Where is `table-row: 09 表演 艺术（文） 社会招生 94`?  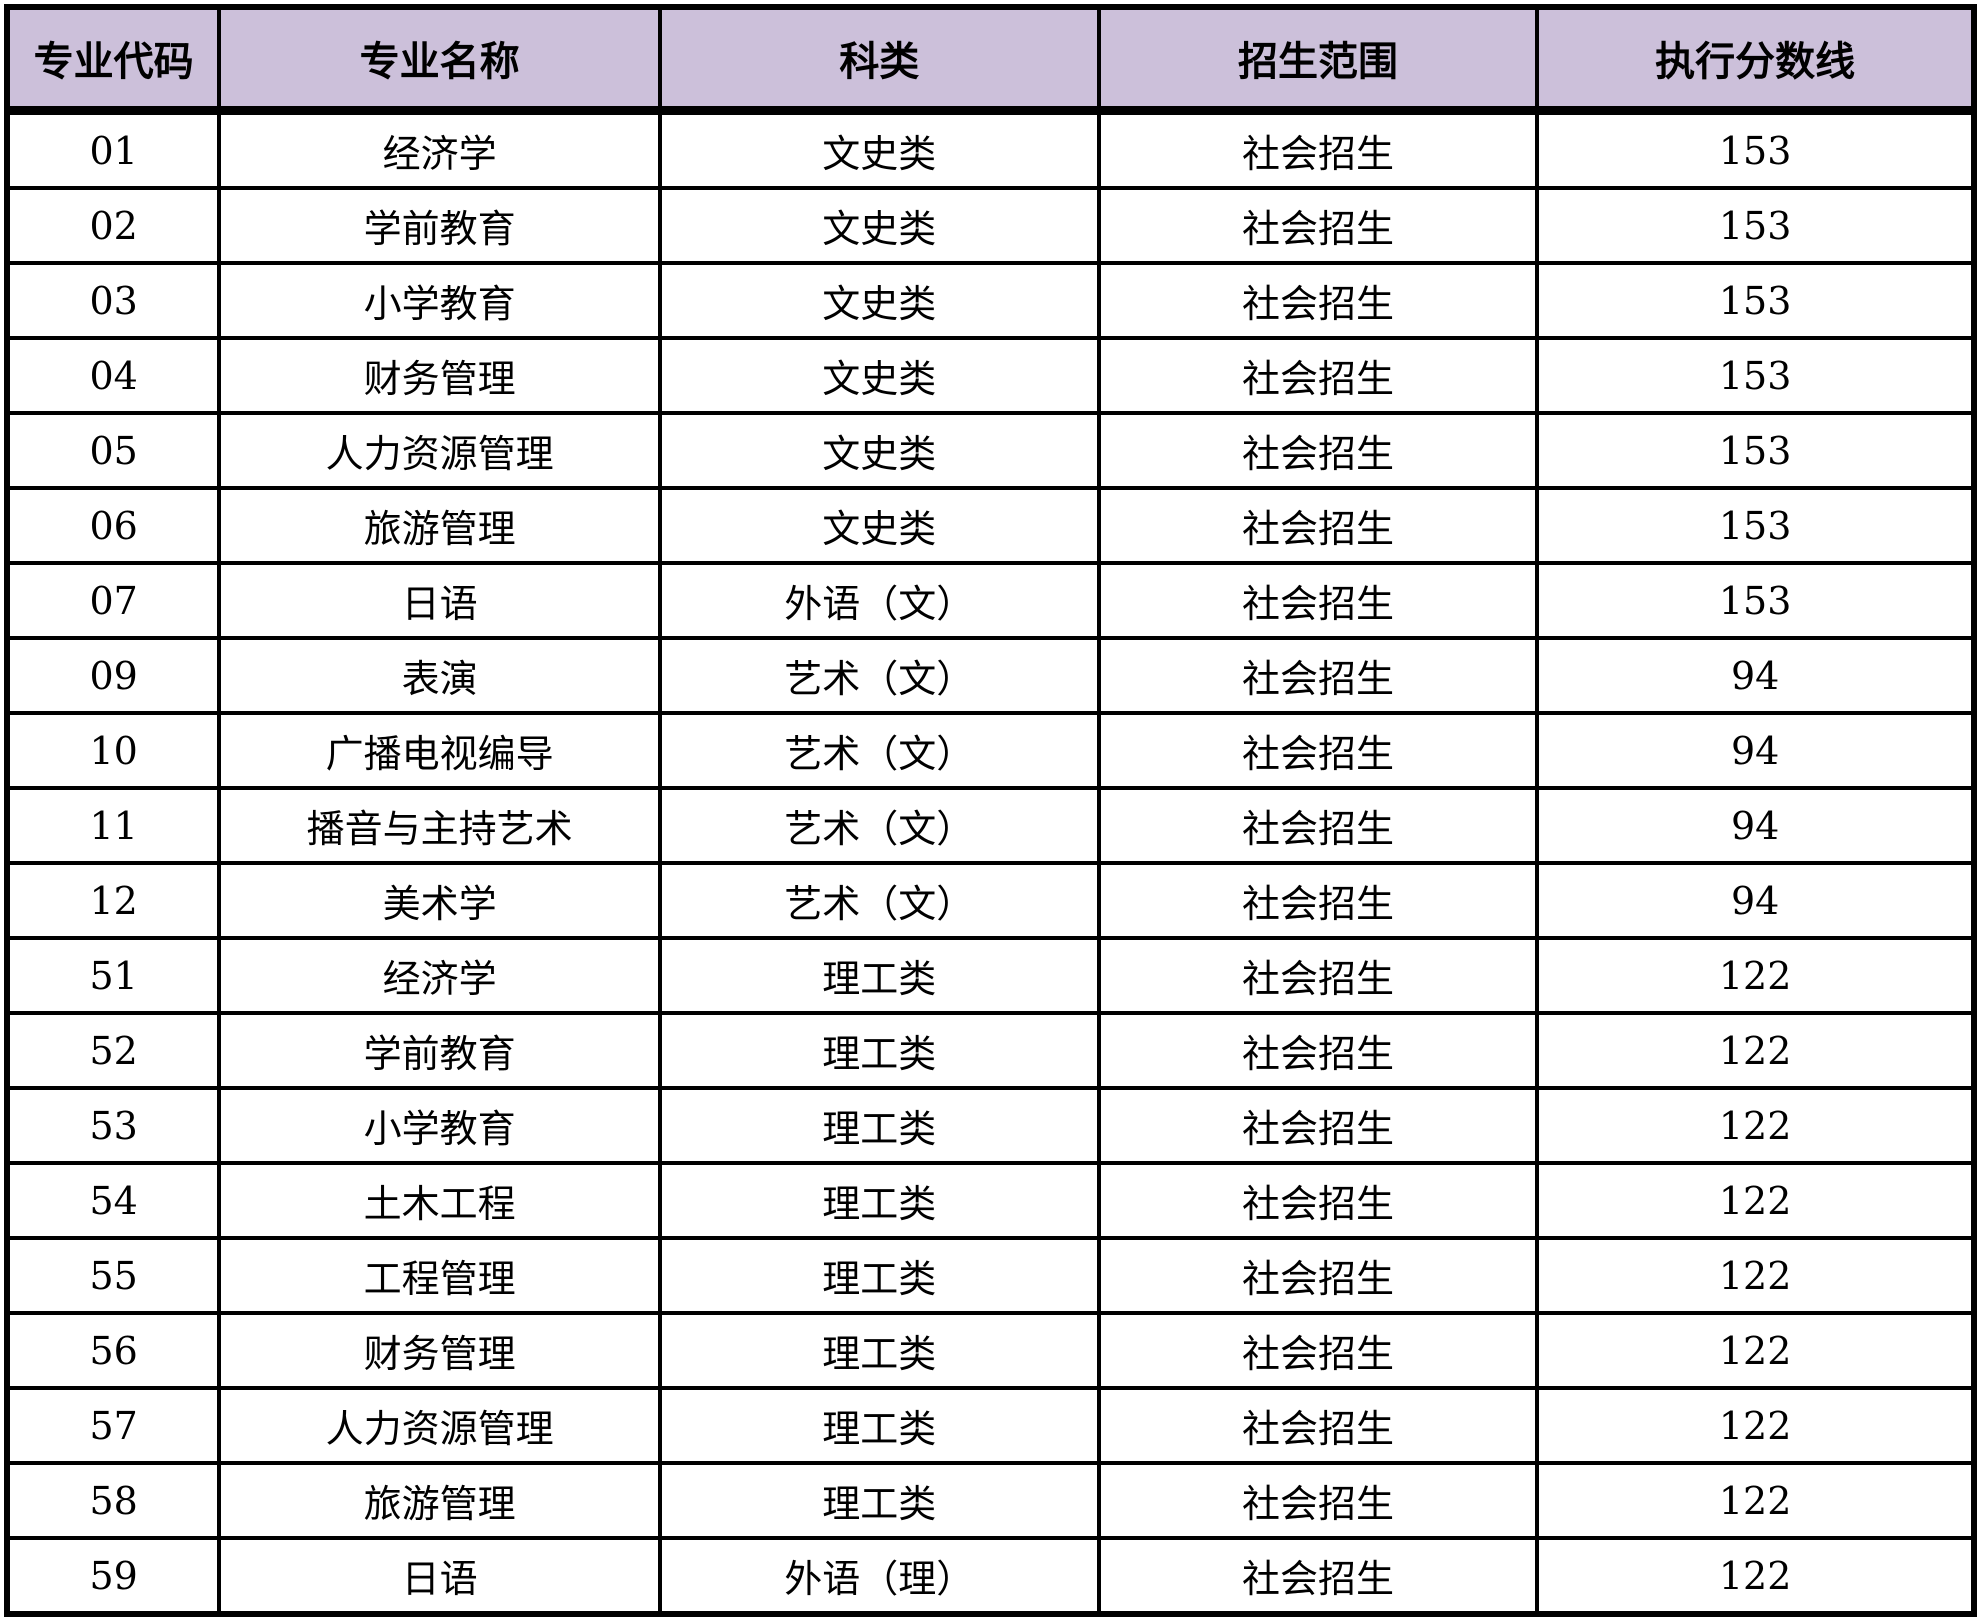 table-row: 09 表演 艺术（文） 社会招生 94 is located at coordinates (990, 675).